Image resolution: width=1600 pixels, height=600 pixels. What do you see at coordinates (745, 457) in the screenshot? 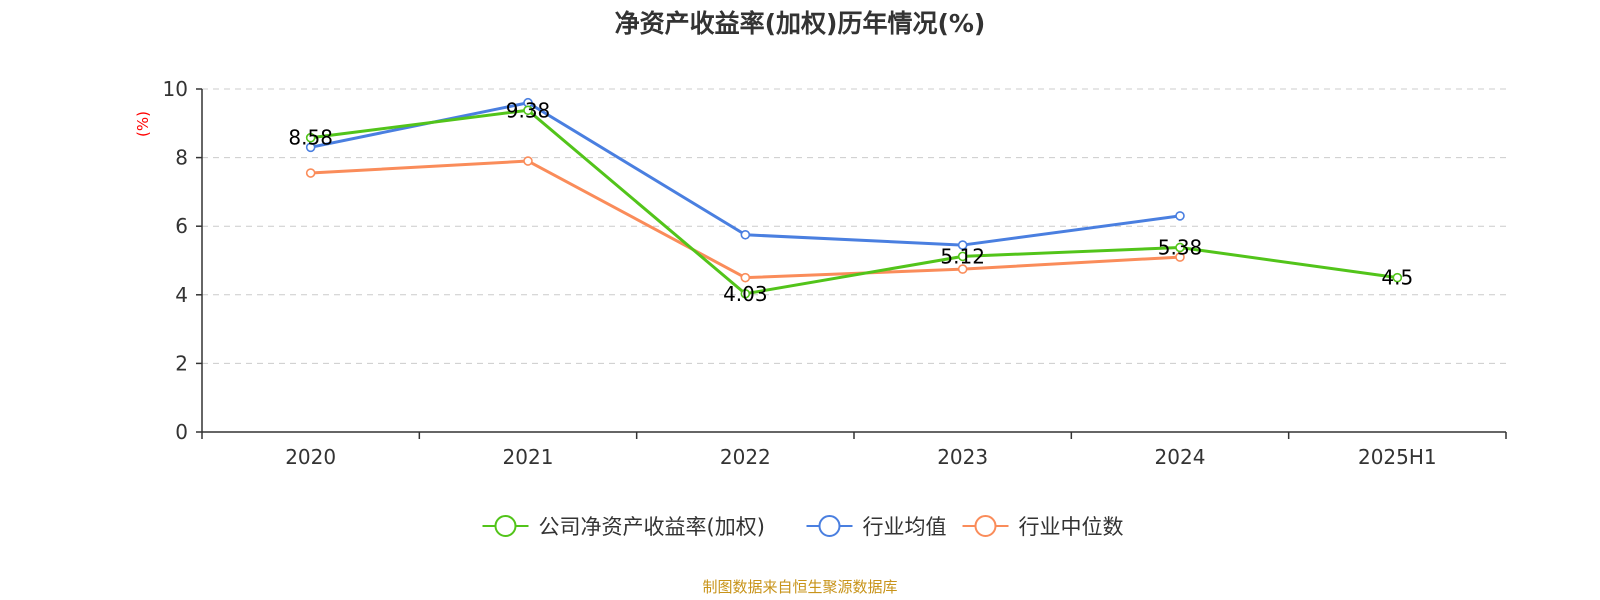
I see `x-tick-label: 2022` at bounding box center [745, 457].